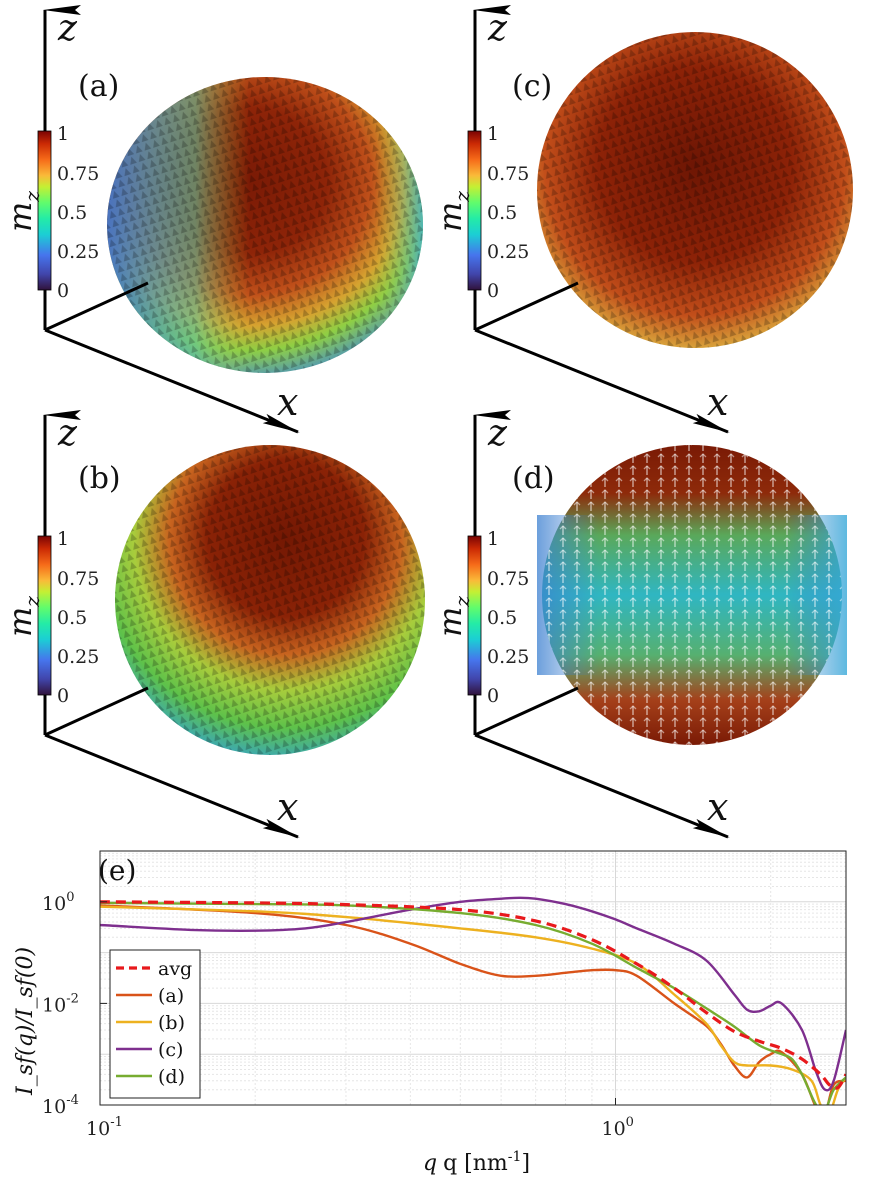 The image size is (879, 1186). What do you see at coordinates (480, 212) in the screenshot?
I see `colorbar-c: 1 0.75 0.5 0.25 0 mz` at bounding box center [480, 212].